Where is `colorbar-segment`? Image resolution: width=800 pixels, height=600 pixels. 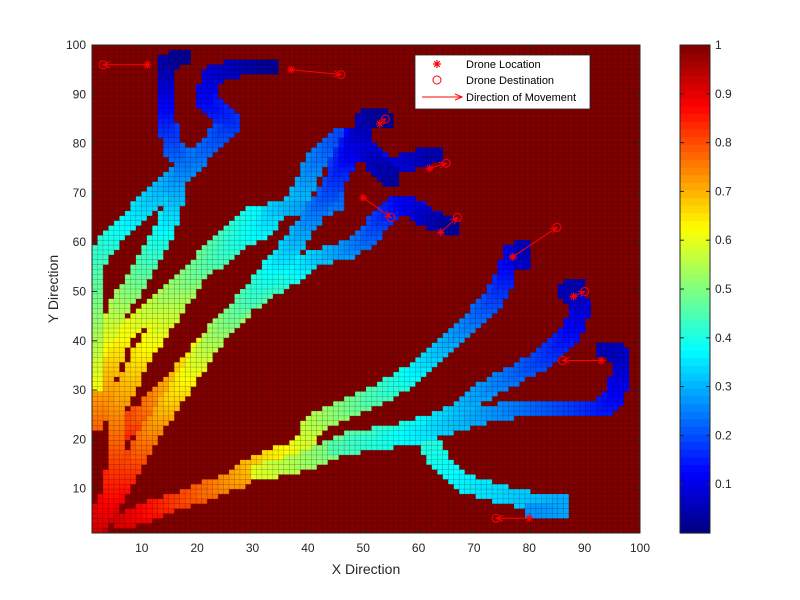
colorbar-segment is located at coordinates (695, 392).